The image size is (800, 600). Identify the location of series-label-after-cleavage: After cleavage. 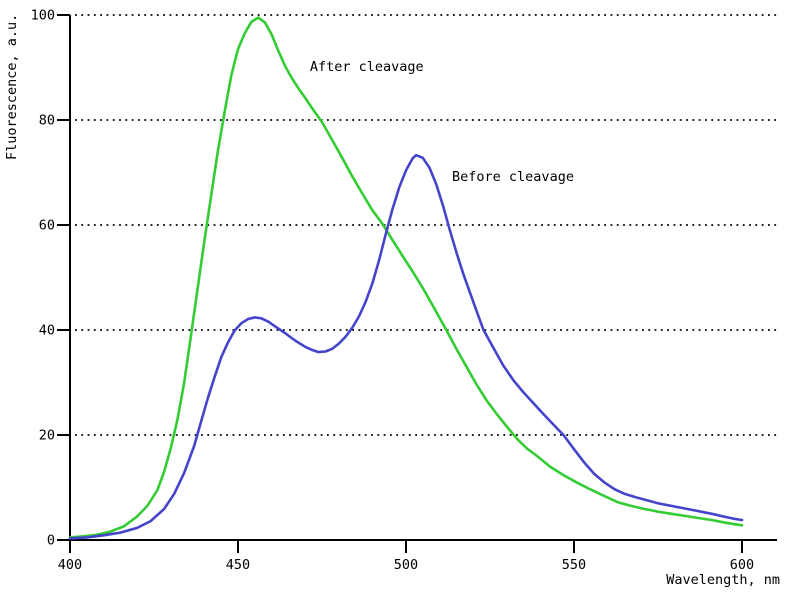
(367, 67).